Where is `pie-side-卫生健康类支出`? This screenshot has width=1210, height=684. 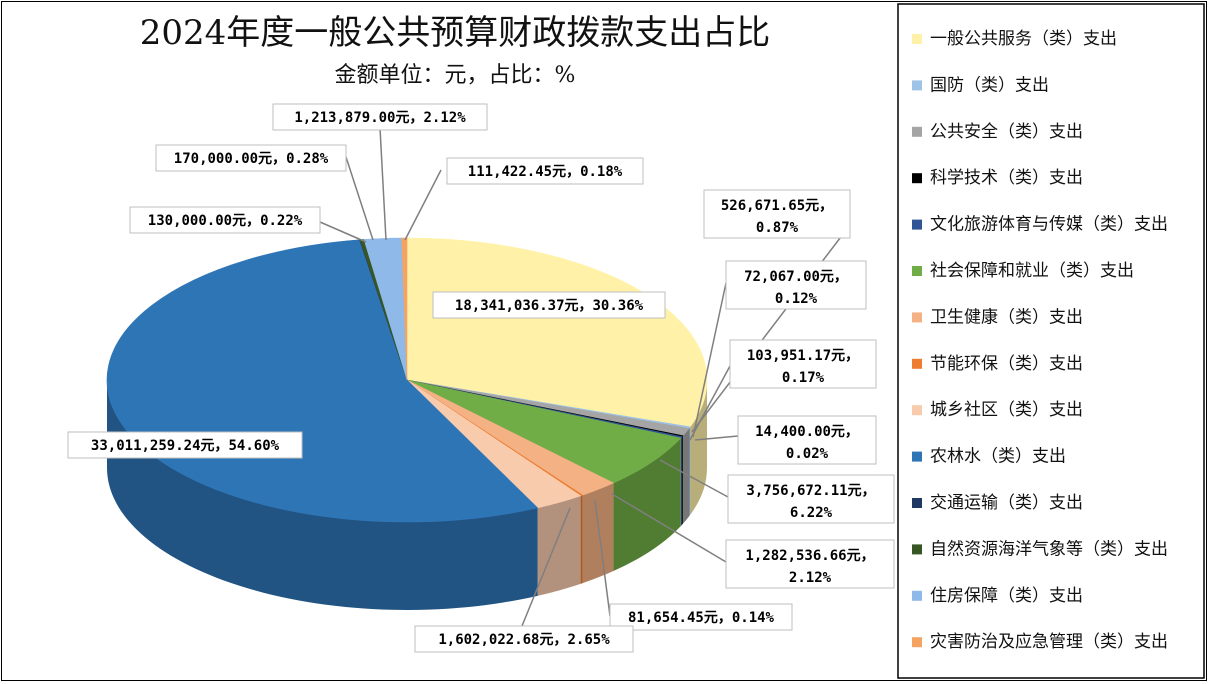 pie-side-卫生健康类支出 is located at coordinates (598, 533).